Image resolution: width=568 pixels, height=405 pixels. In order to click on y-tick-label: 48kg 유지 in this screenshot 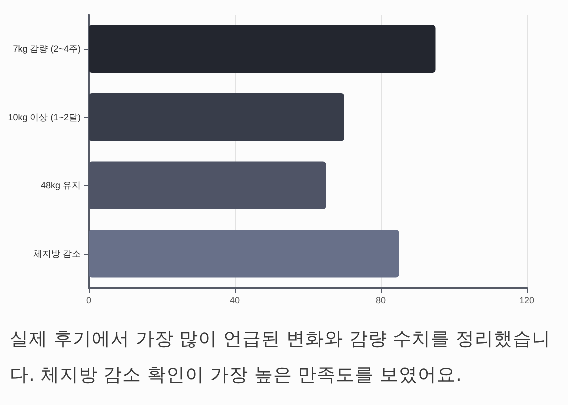, I will do `click(60, 185)`.